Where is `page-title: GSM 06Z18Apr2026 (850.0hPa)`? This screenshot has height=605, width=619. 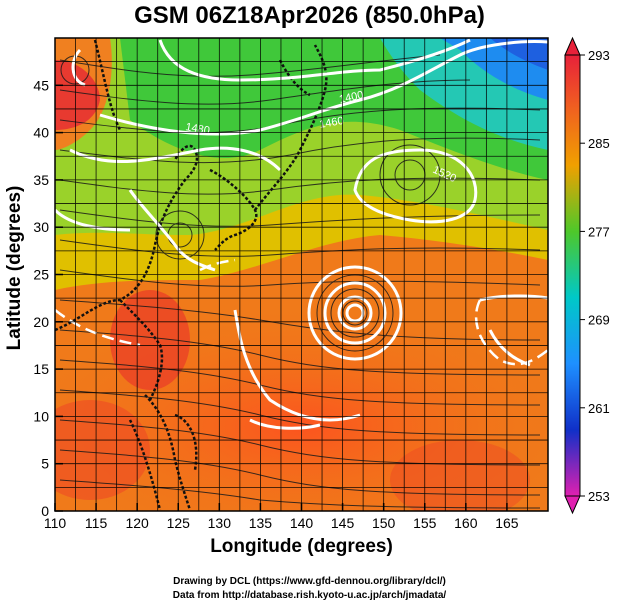
page-title: GSM 06Z18Apr2026 (850.0hPa) is located at coordinates (309, 15).